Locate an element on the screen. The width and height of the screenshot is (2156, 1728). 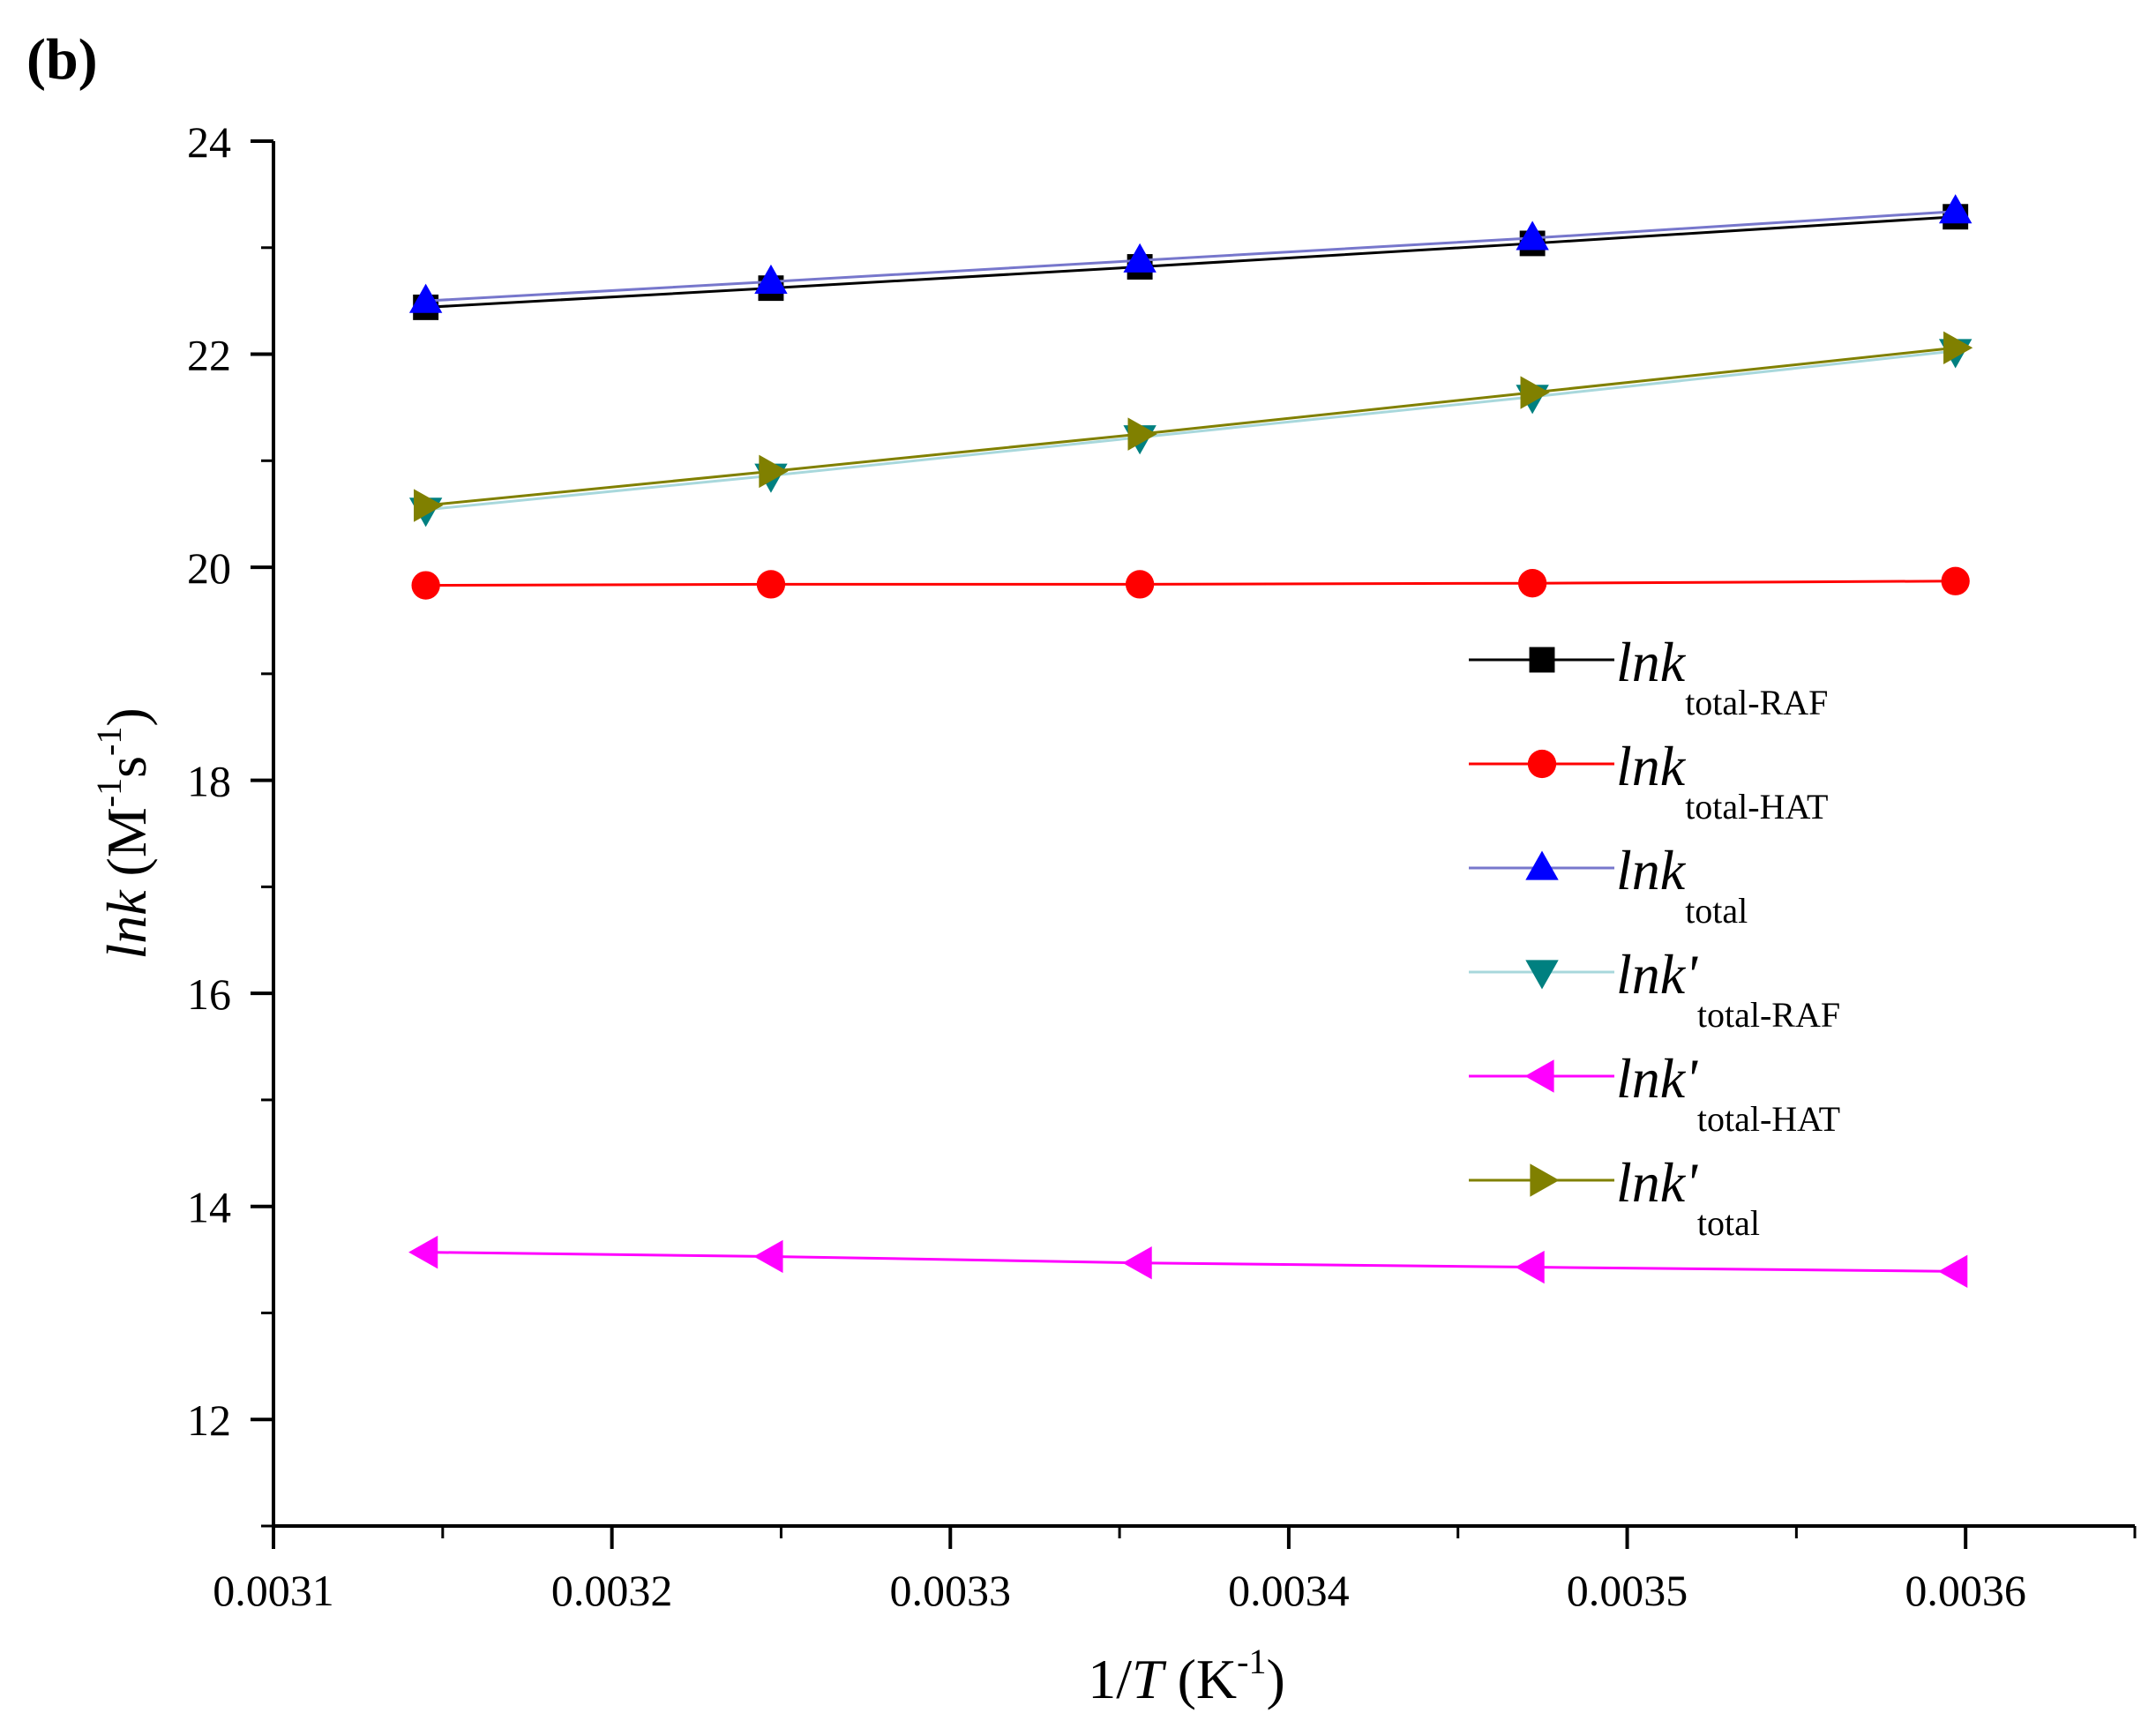
y-axis-label-exponent-1: -1 is located at coordinates (109, 792).